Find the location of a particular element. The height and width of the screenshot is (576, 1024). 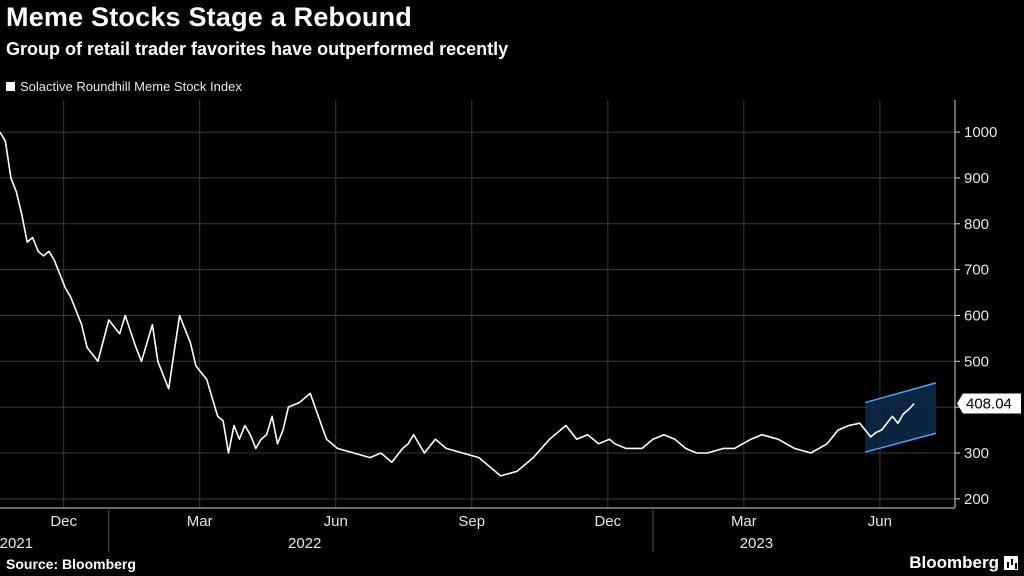

trend-channel-lower is located at coordinates (901, 442).